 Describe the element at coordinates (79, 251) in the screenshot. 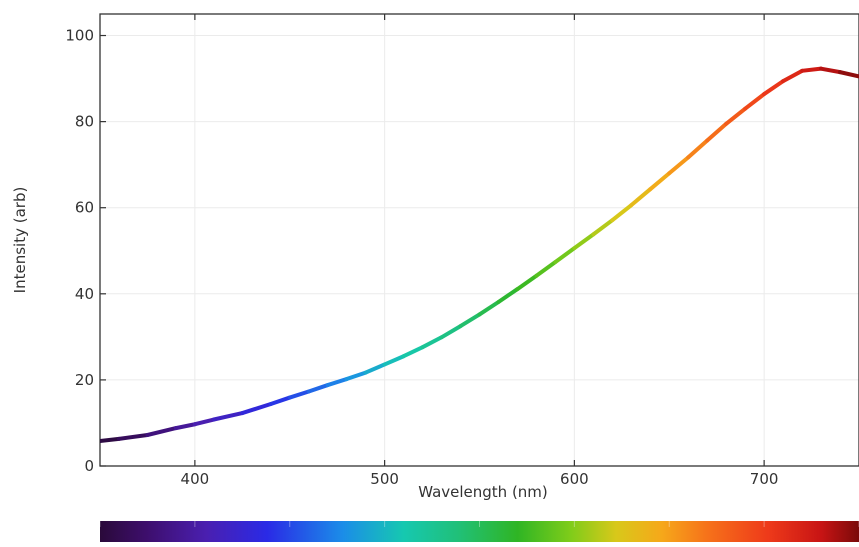

I see `y-tick-labels: 0 20 40 60 80 100` at that location.